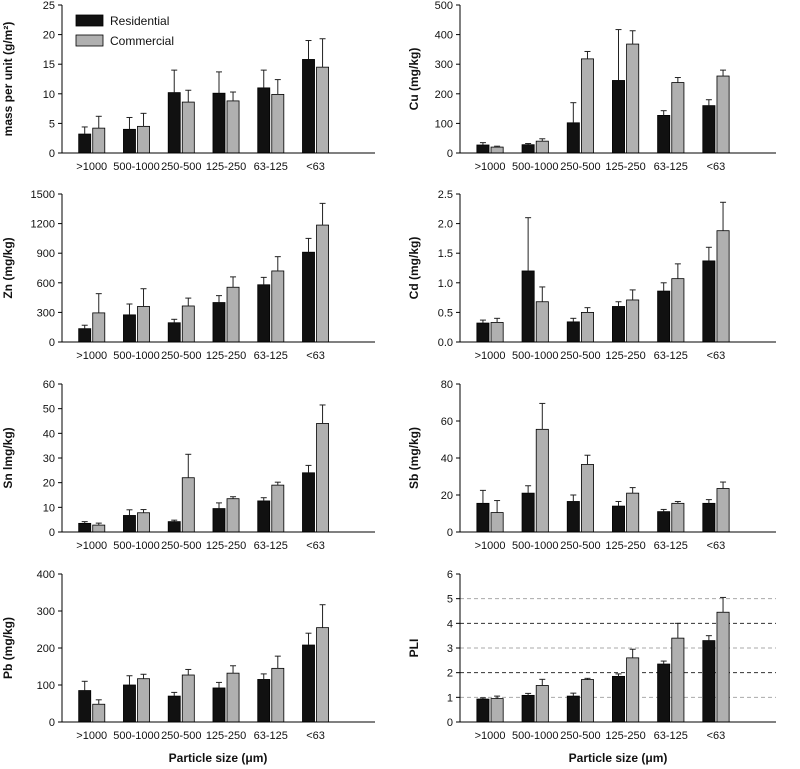 This screenshot has width=800, height=769. Describe the element at coordinates (46, 575) in the screenshot. I see `y-tick-label: 400` at that location.